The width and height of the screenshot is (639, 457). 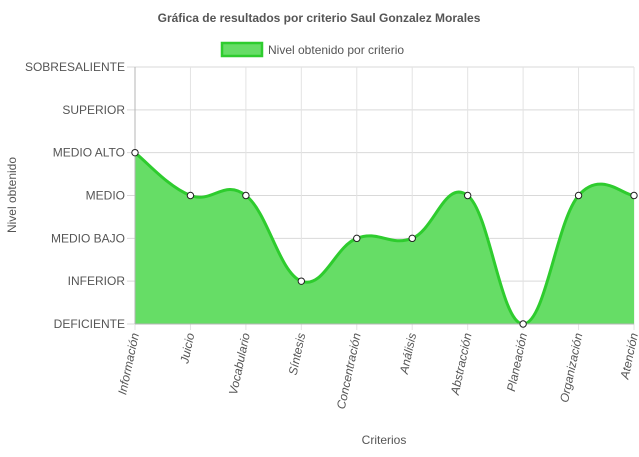 What do you see at coordinates (408, 354) in the screenshot?
I see `x-tick-label: Análisis` at bounding box center [408, 354].